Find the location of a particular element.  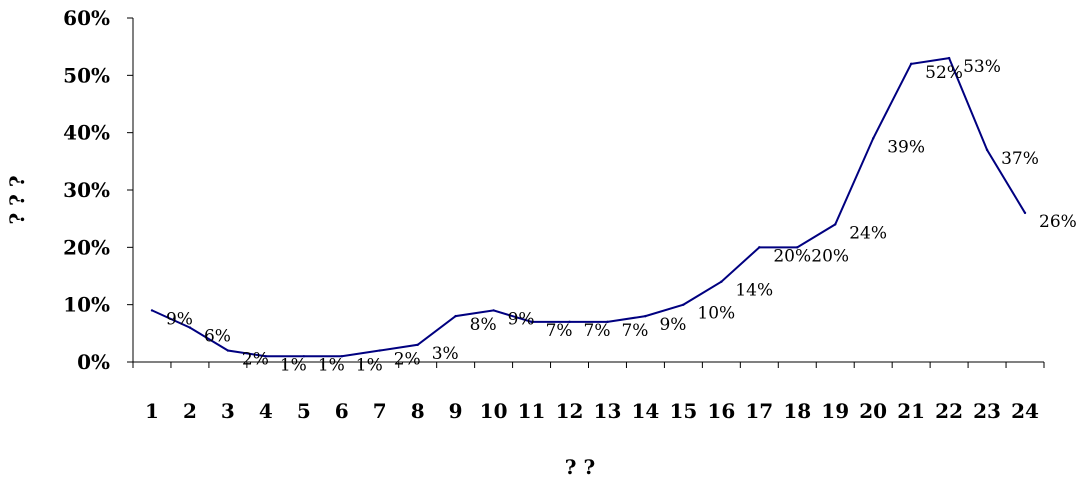

data-label: 10% is located at coordinates (716, 314).